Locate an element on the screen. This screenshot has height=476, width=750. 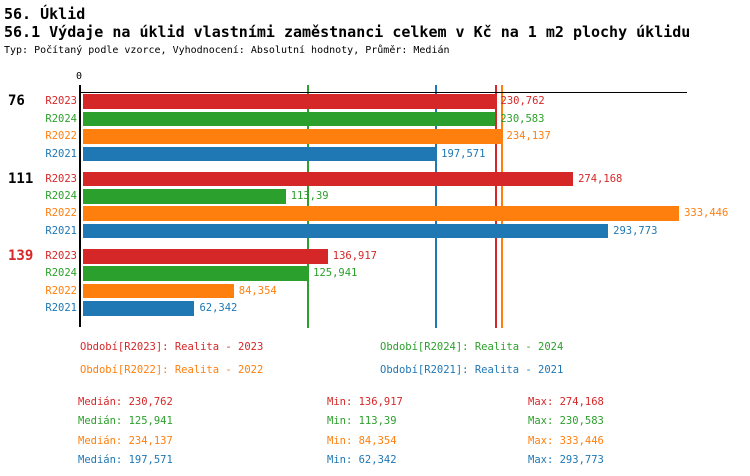
stat-min-r2021: Min: 62,342 is located at coordinates (362, 460).